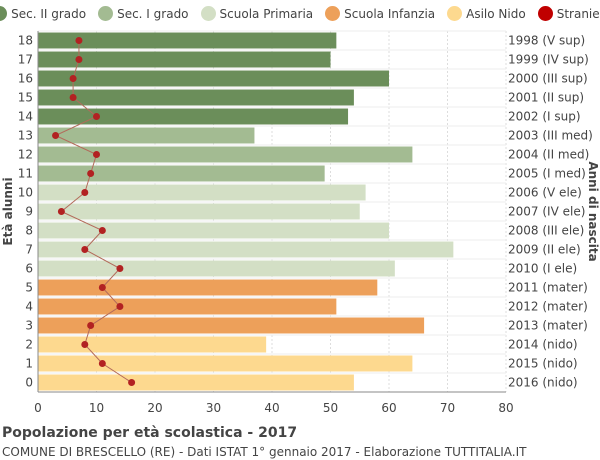  Describe the element at coordinates (548, 155) in the screenshot. I see `birth-year-label: 2004 (II med)` at that location.